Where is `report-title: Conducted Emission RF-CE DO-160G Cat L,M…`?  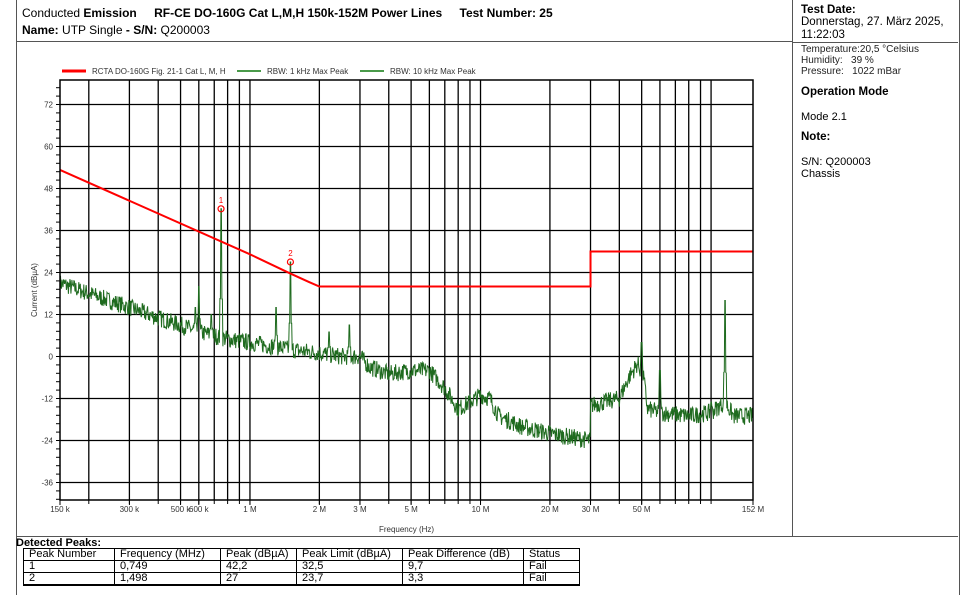
report-title: Conducted Emission RF-CE DO-160G Cat L,M… is located at coordinates (287, 13).